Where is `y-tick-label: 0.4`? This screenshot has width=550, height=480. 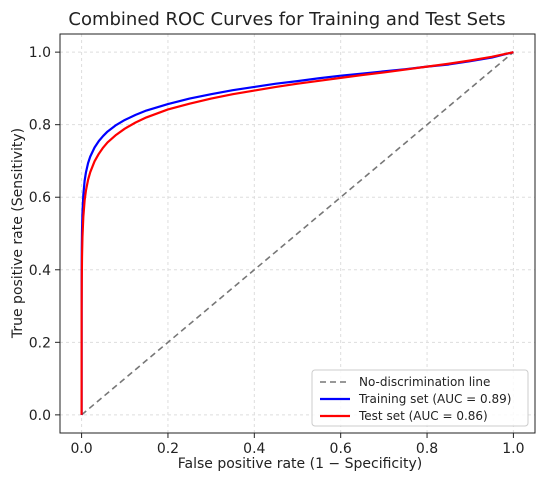
y-tick-label: 0.4 is located at coordinates (40, 271).